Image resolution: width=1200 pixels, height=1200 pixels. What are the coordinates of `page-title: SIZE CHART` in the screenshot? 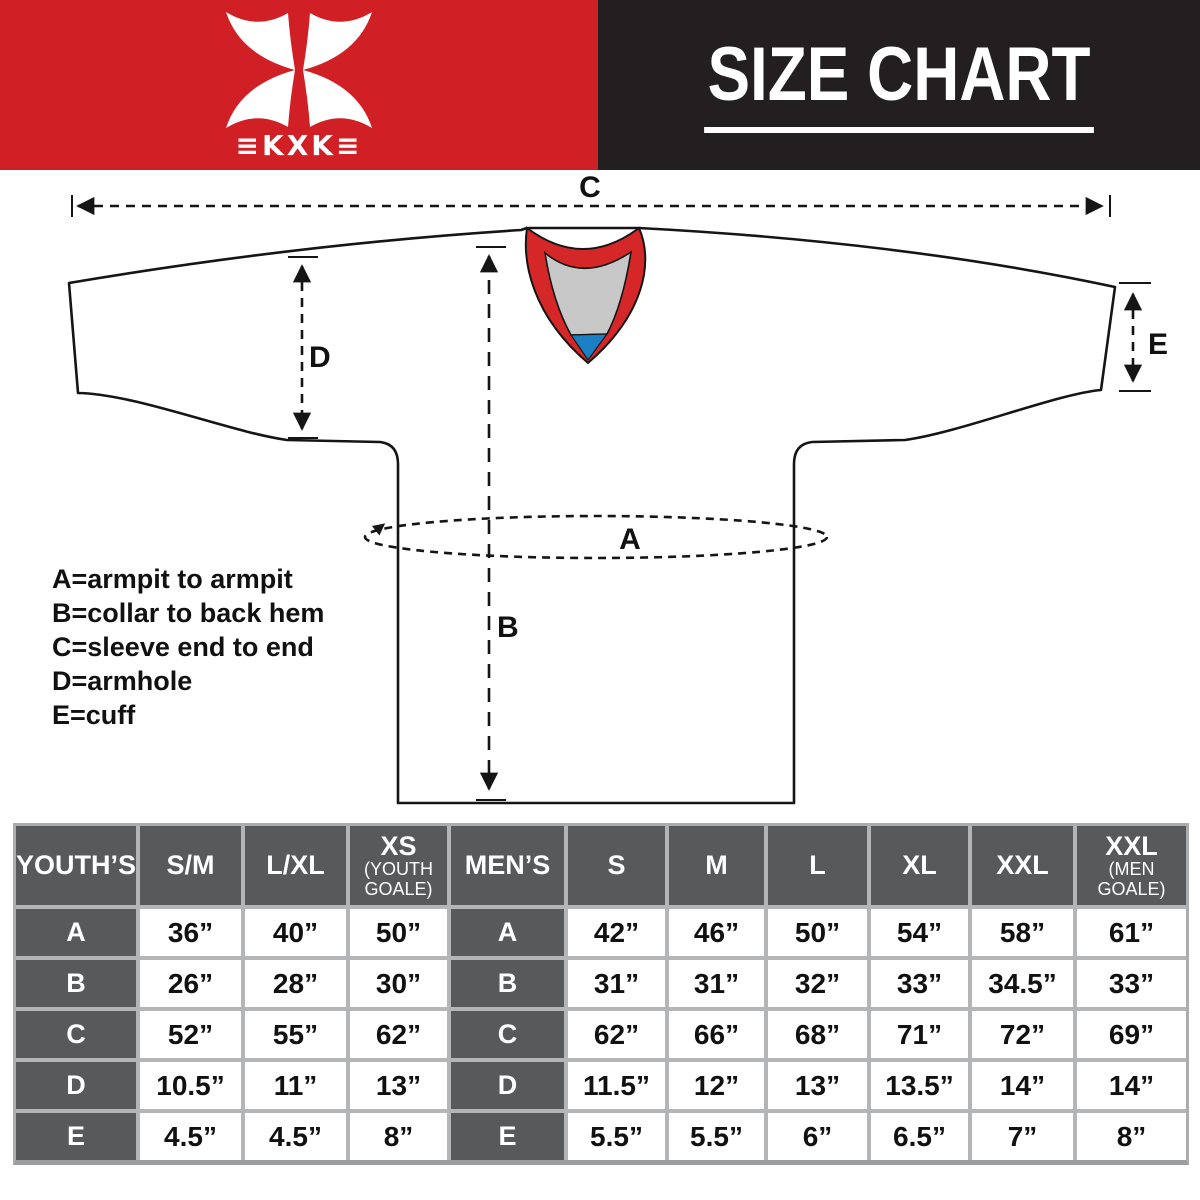 It's located at (899, 85).